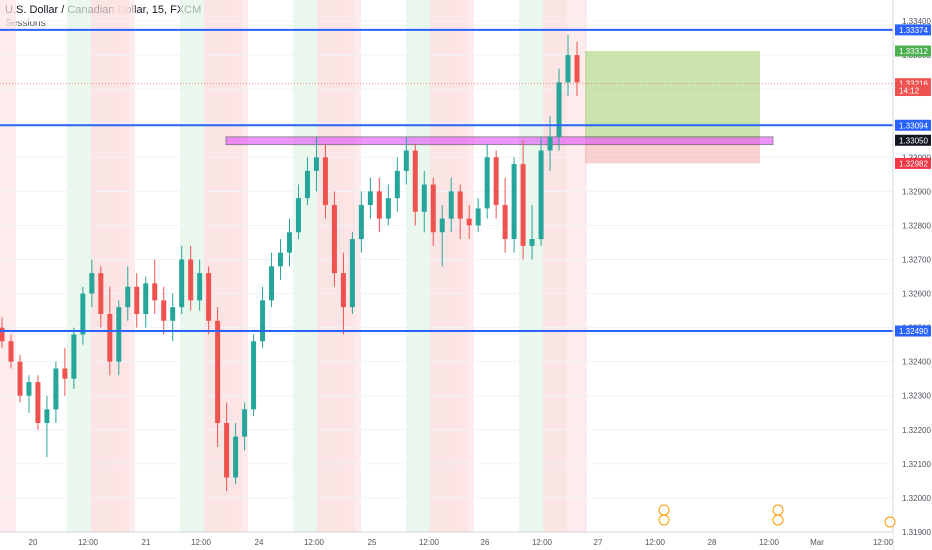  What do you see at coordinates (913, 163) in the screenshot?
I see `price-tag: 1.32982` at bounding box center [913, 163].